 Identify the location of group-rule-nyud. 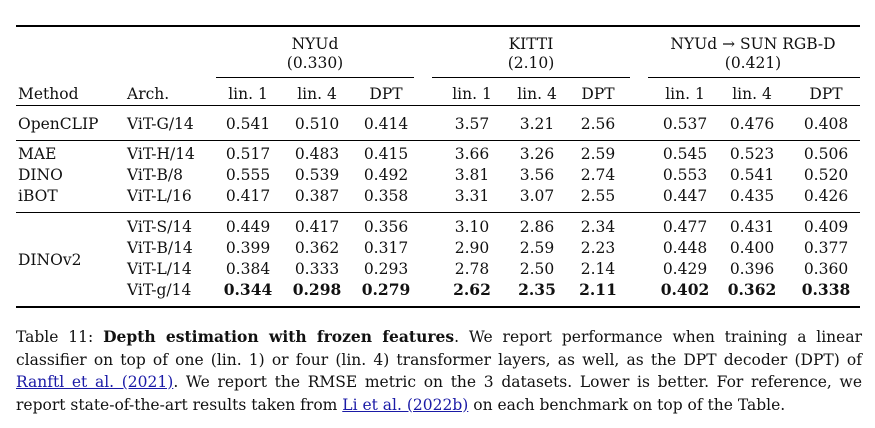
(315, 77).